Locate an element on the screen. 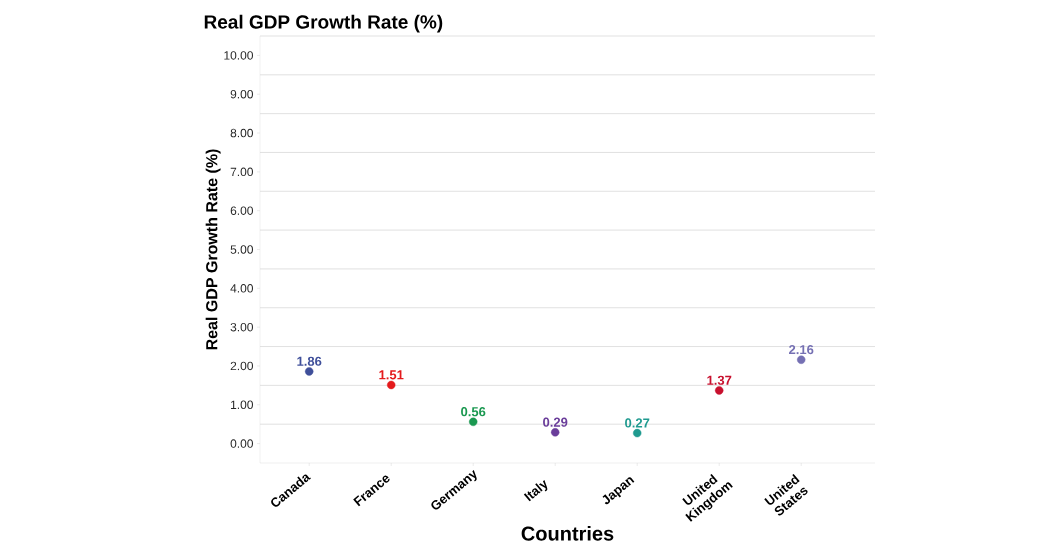 Image resolution: width=1040 pixels, height=554 pixels. y-tick-label: 8.00 is located at coordinates (242, 133).